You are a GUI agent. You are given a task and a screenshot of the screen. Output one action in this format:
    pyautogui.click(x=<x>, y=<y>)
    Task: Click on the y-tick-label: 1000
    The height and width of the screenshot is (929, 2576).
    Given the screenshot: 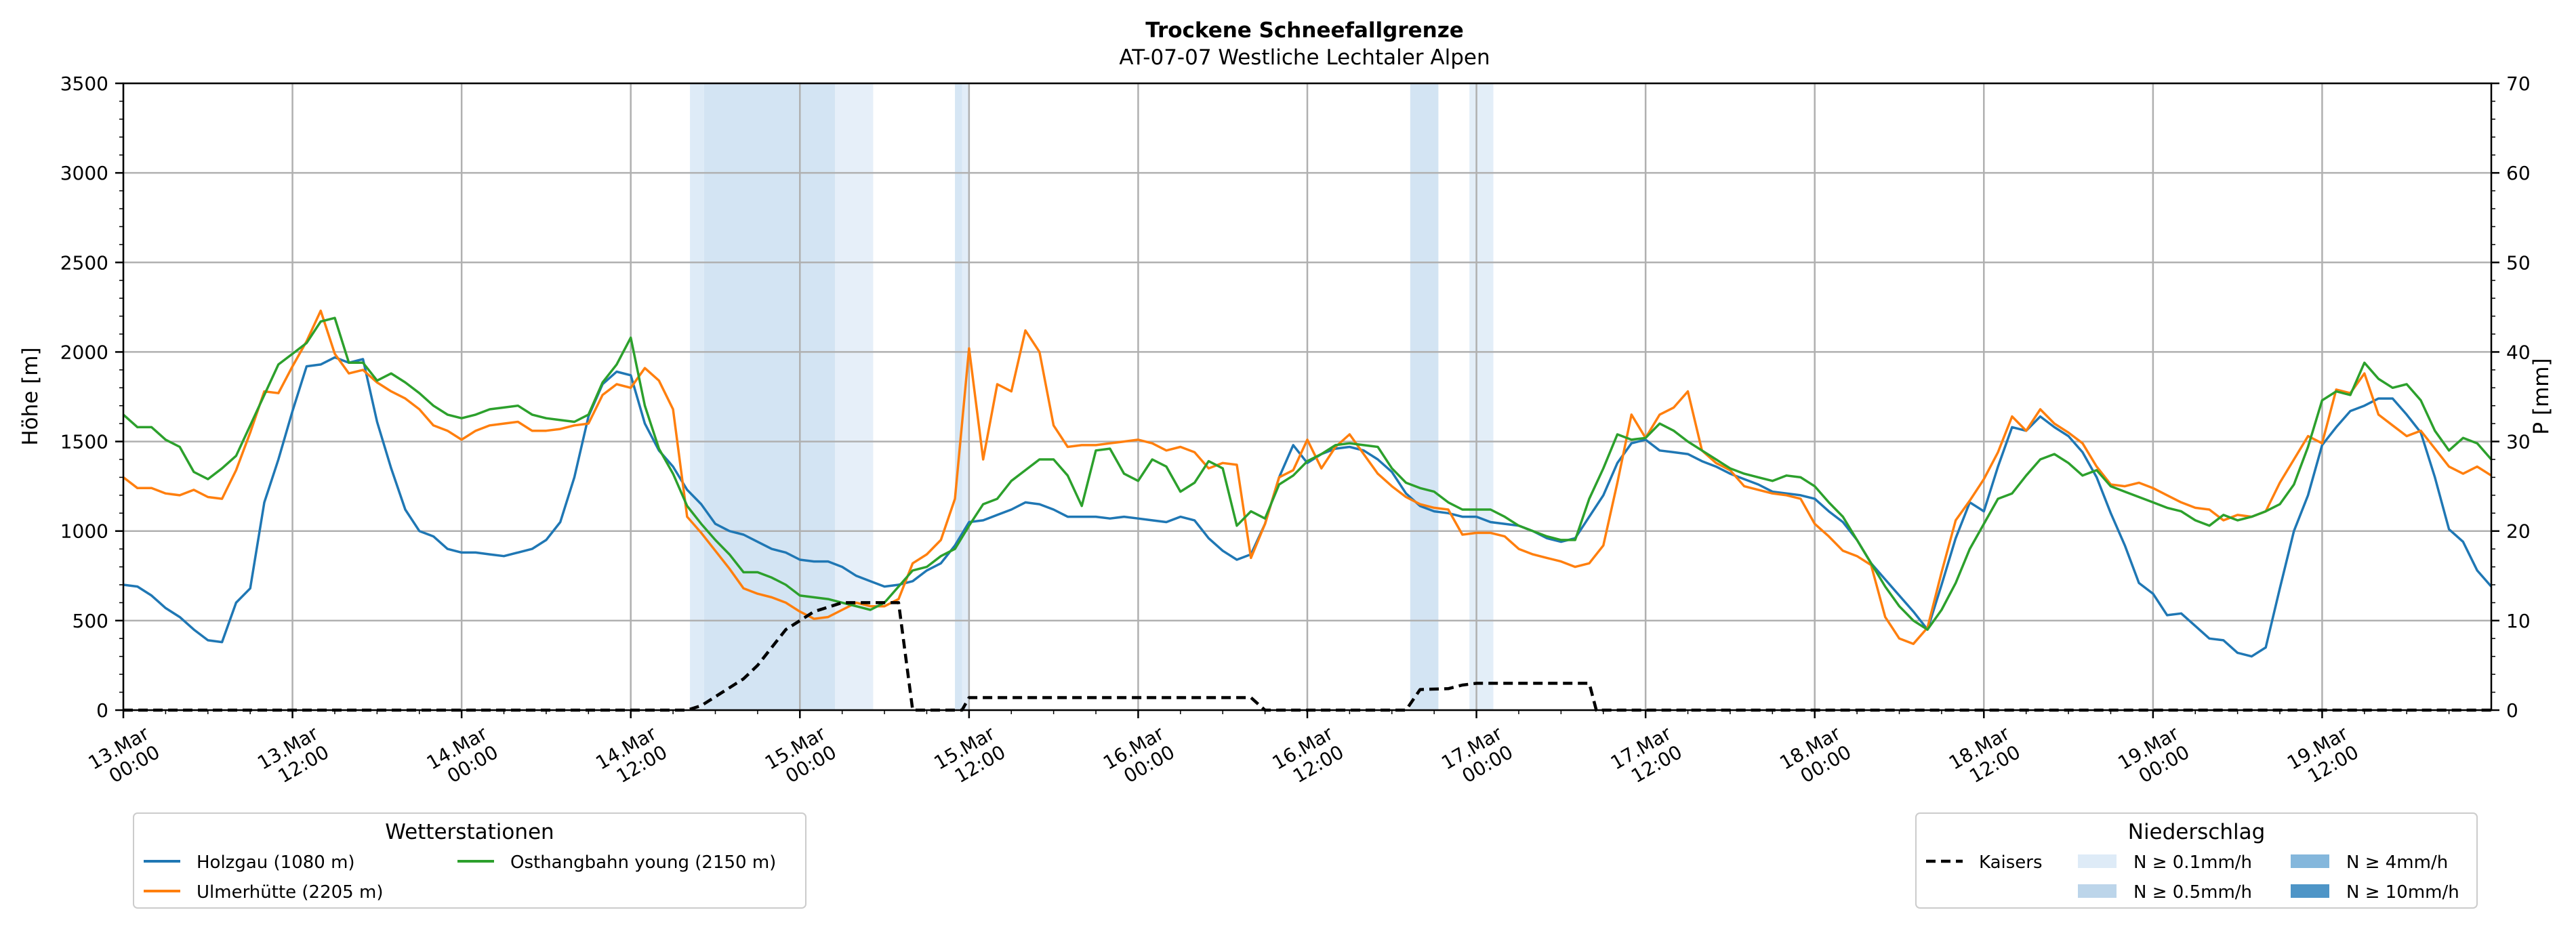 What is the action you would take?
    pyautogui.click(x=84, y=531)
    